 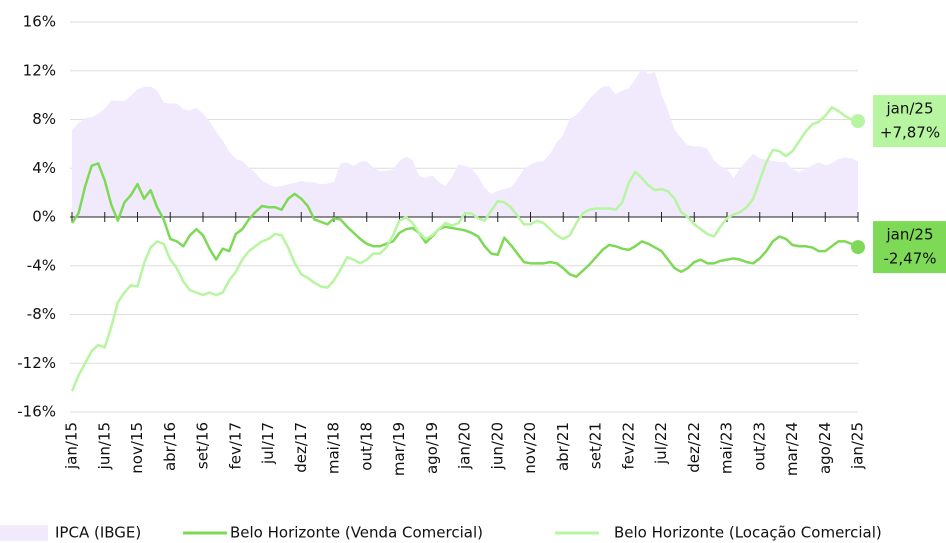 What do you see at coordinates (465, 446) in the screenshot?
I see `x-tick-label: jan/20` at bounding box center [465, 446].